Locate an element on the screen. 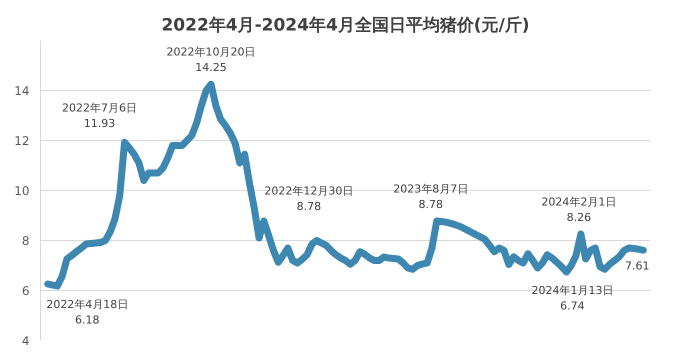 The image size is (688, 360). annotation: 2024年1月13日 6.74 is located at coordinates (572, 298).